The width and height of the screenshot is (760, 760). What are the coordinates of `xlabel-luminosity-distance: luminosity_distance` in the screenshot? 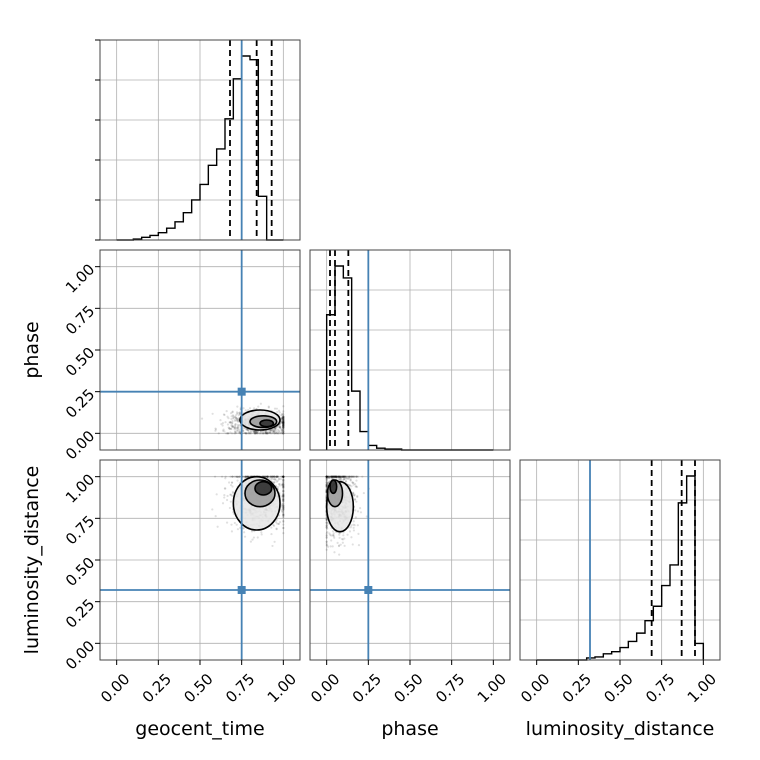 It's located at (620, 729).